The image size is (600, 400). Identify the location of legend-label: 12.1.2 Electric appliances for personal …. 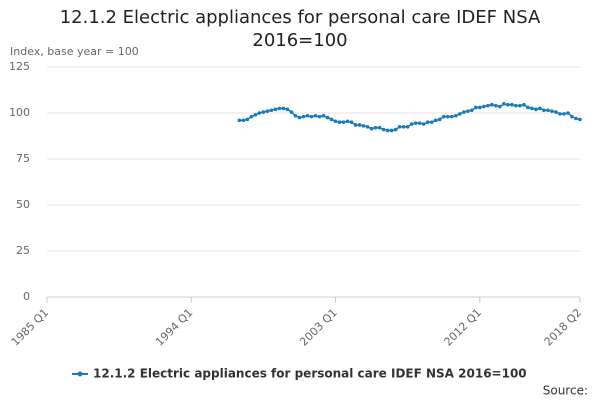
(310, 374).